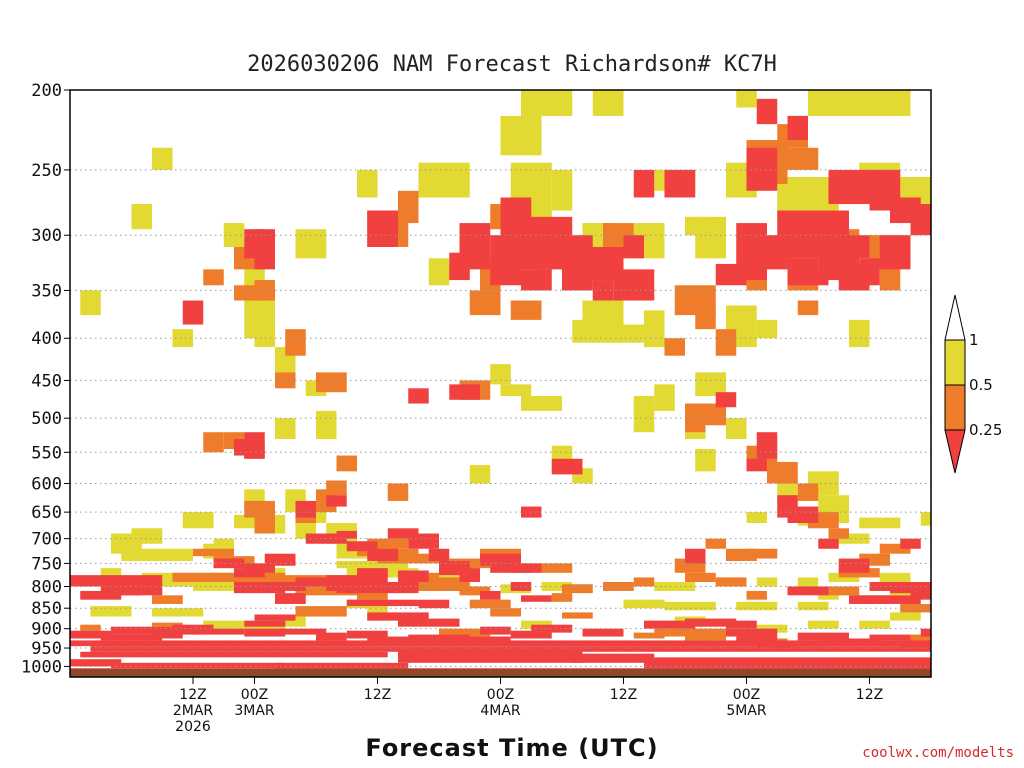 The height and width of the screenshot is (768, 1024). Describe the element at coordinates (46, 649) in the screenshot. I see `y-tick-label: 950` at that location.